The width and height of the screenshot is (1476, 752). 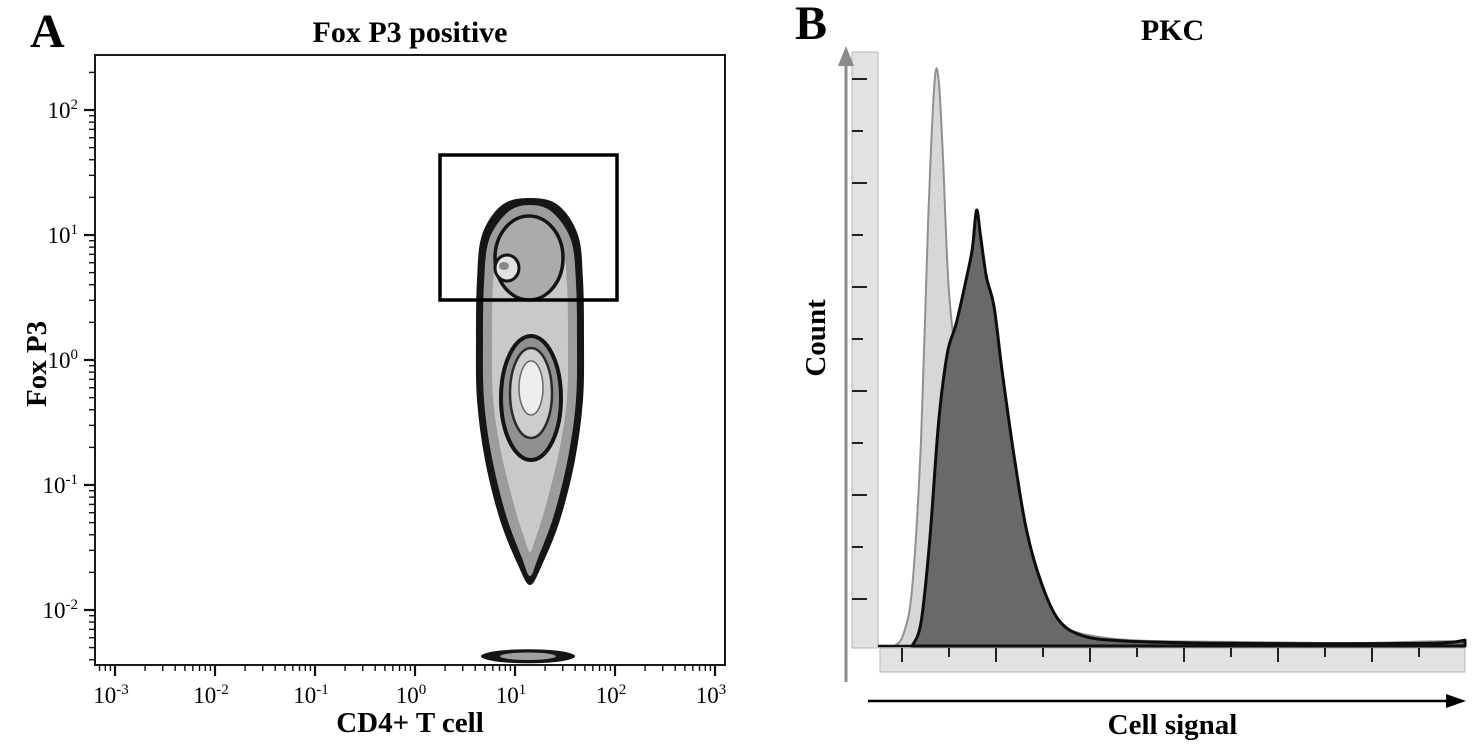 I want to click on panel-b-label: B, so click(x=811, y=25).